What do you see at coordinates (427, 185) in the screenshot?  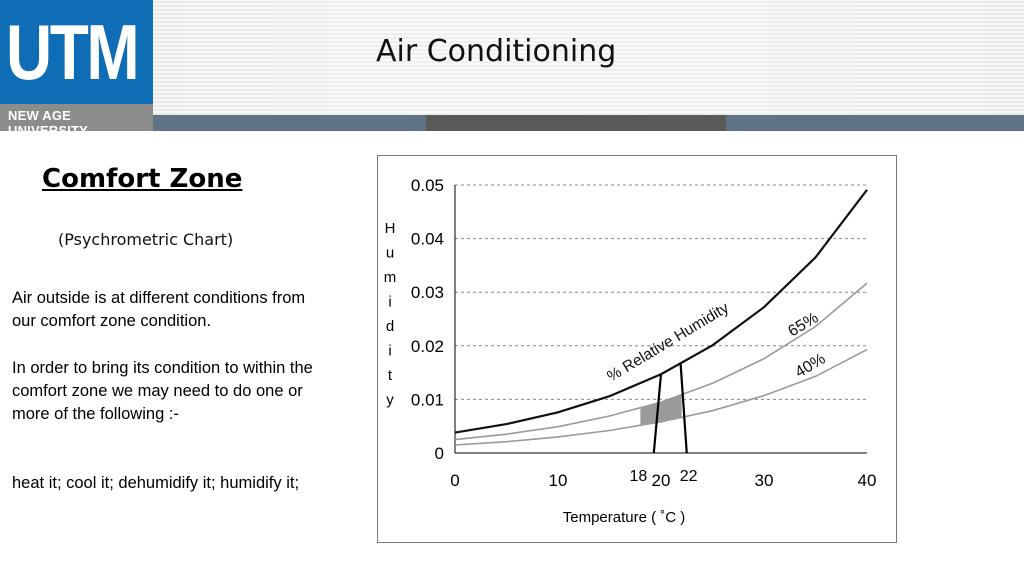 I see `y-tick-label: 0.05` at bounding box center [427, 185].